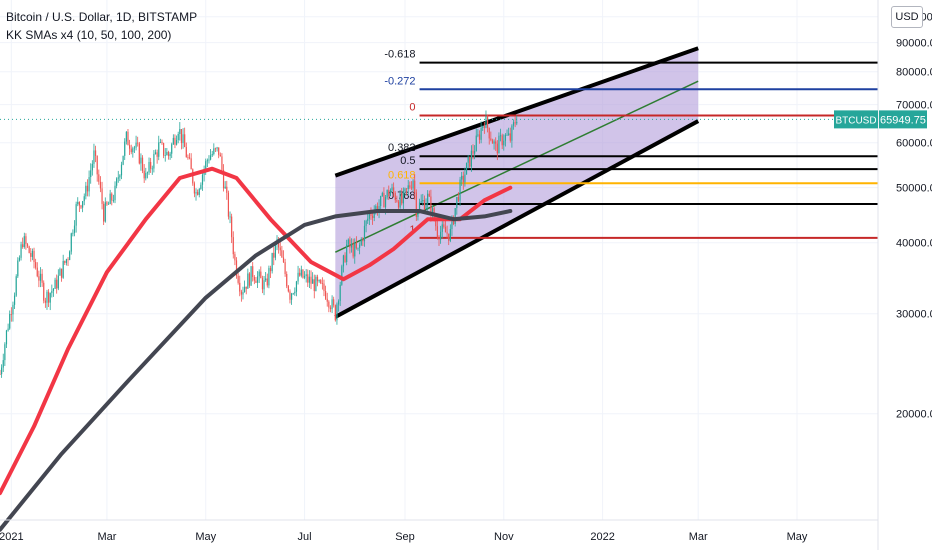 Image resolution: width=932 pixels, height=550 pixels. What do you see at coordinates (907, 17) in the screenshot?
I see `currency-button: USD` at bounding box center [907, 17].